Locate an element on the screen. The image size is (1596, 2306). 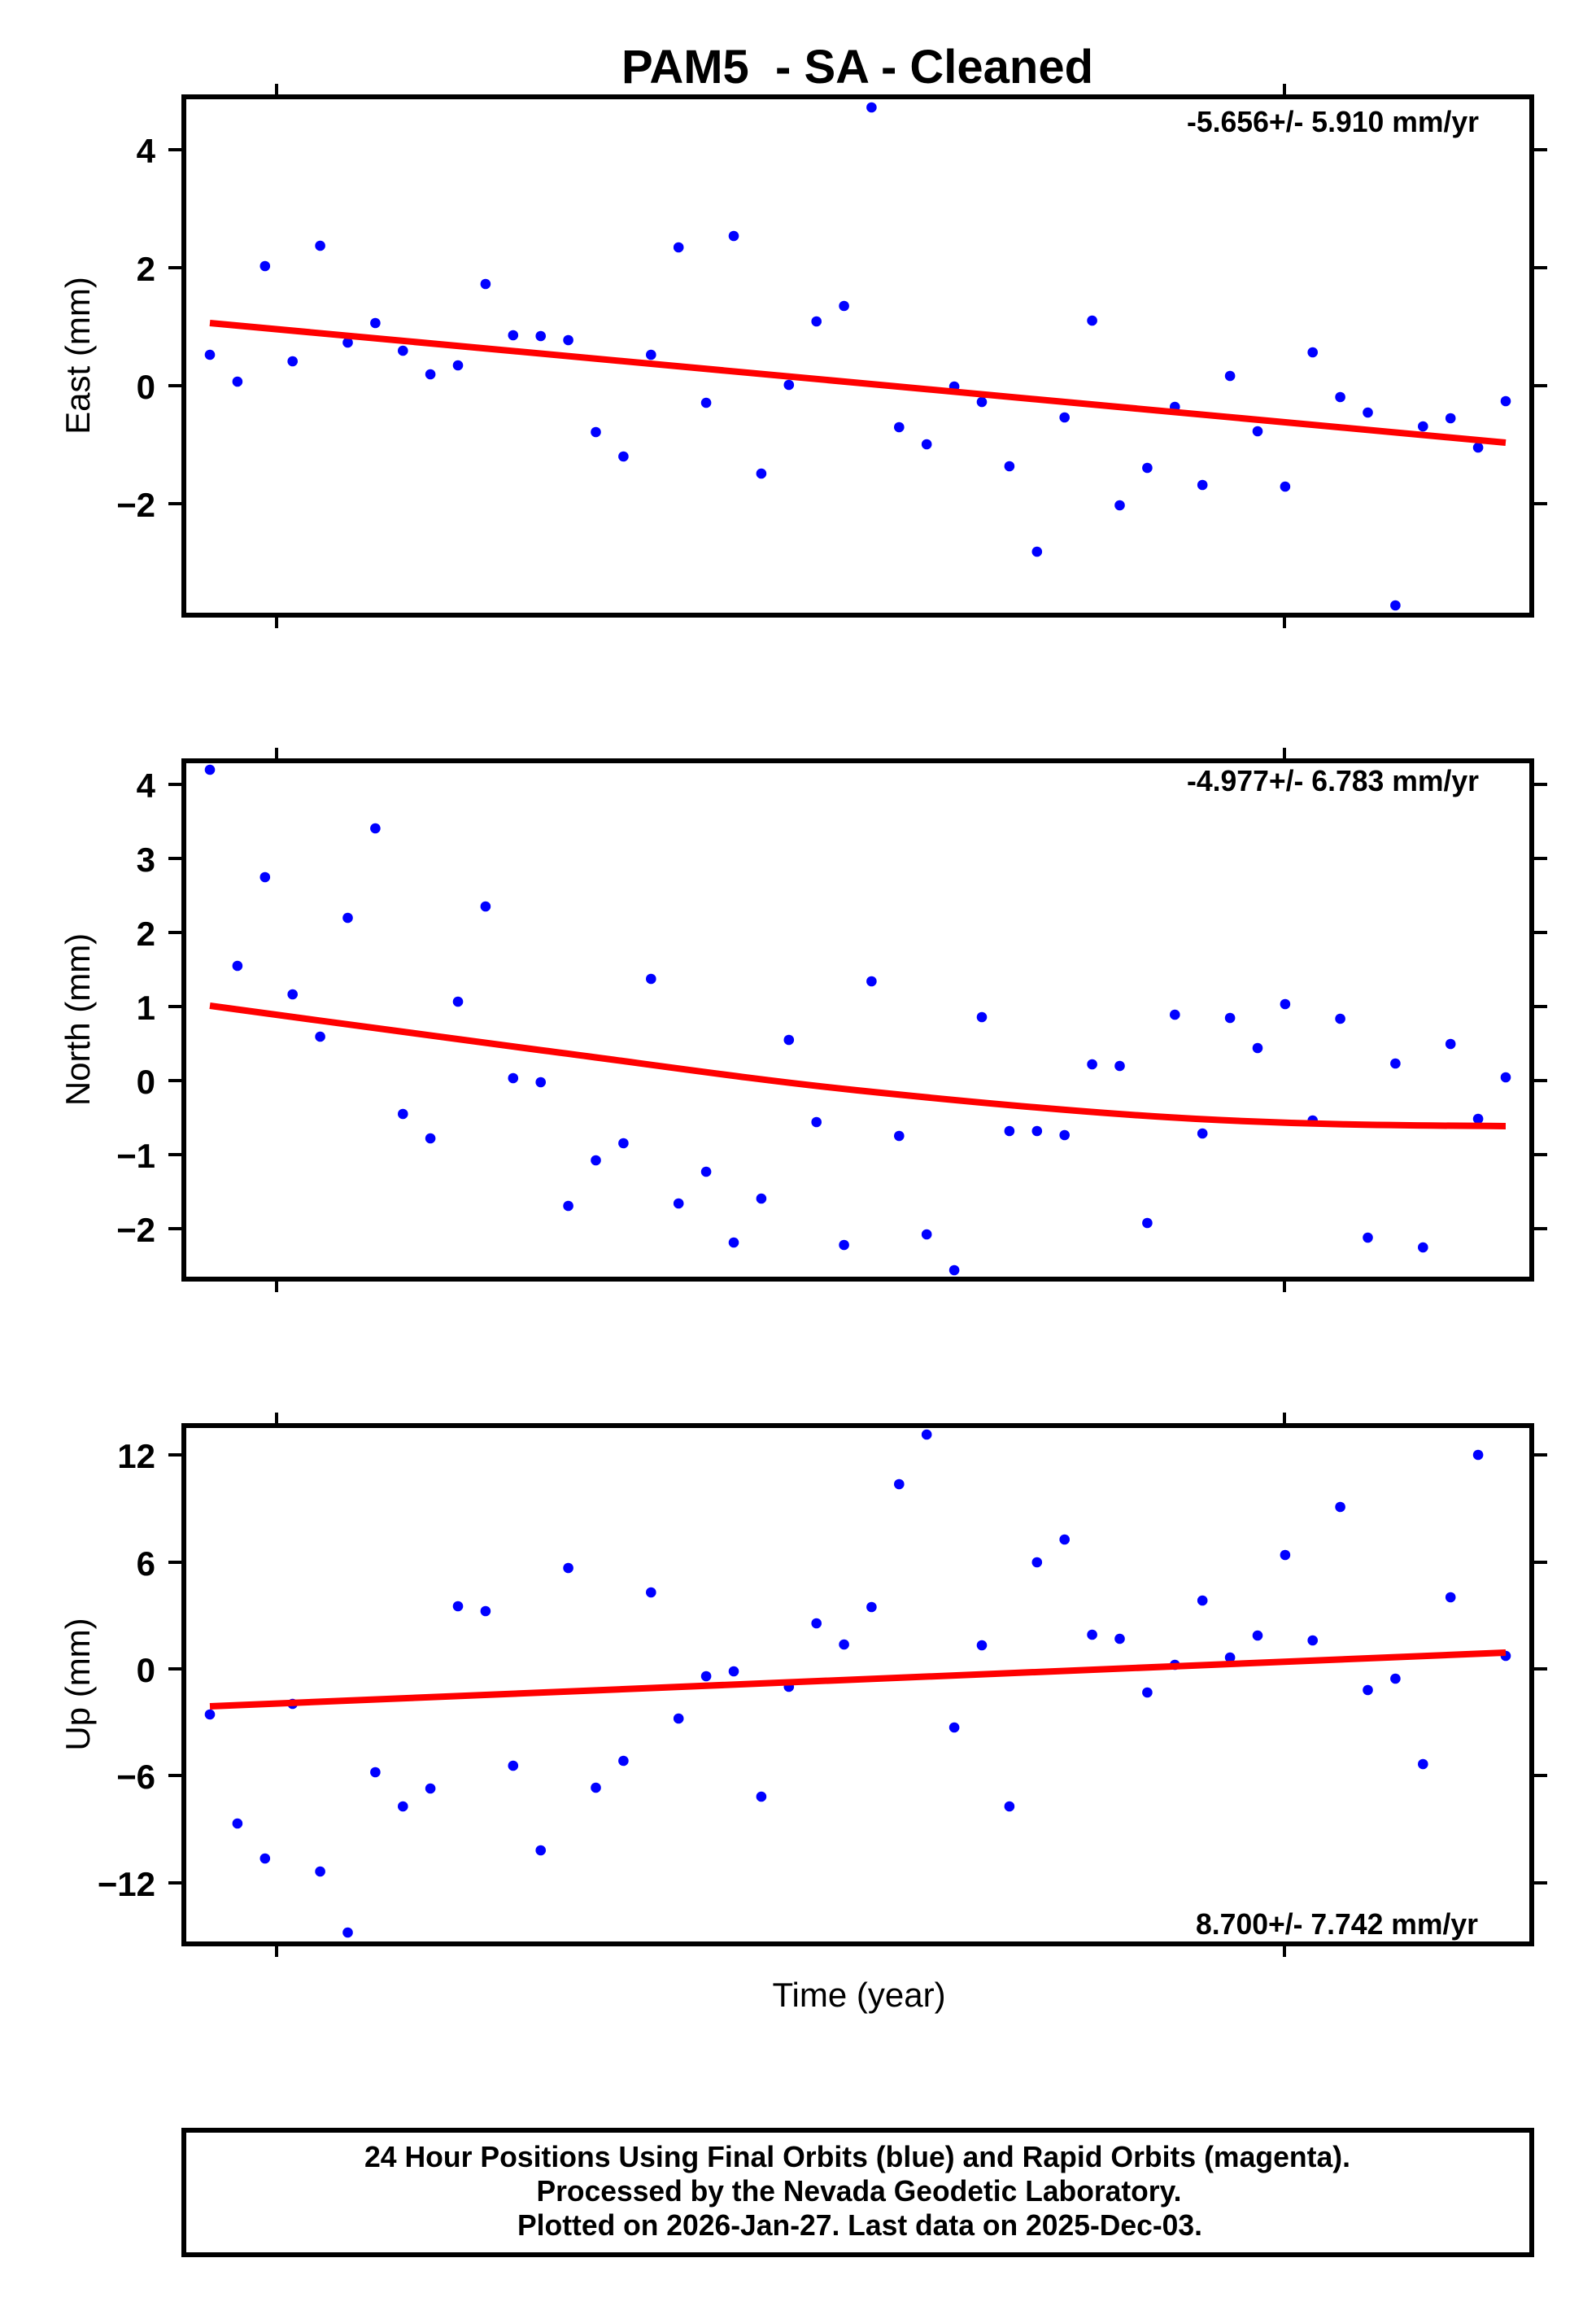
svg-text: Time (year) is located at coordinates (858, 1995).